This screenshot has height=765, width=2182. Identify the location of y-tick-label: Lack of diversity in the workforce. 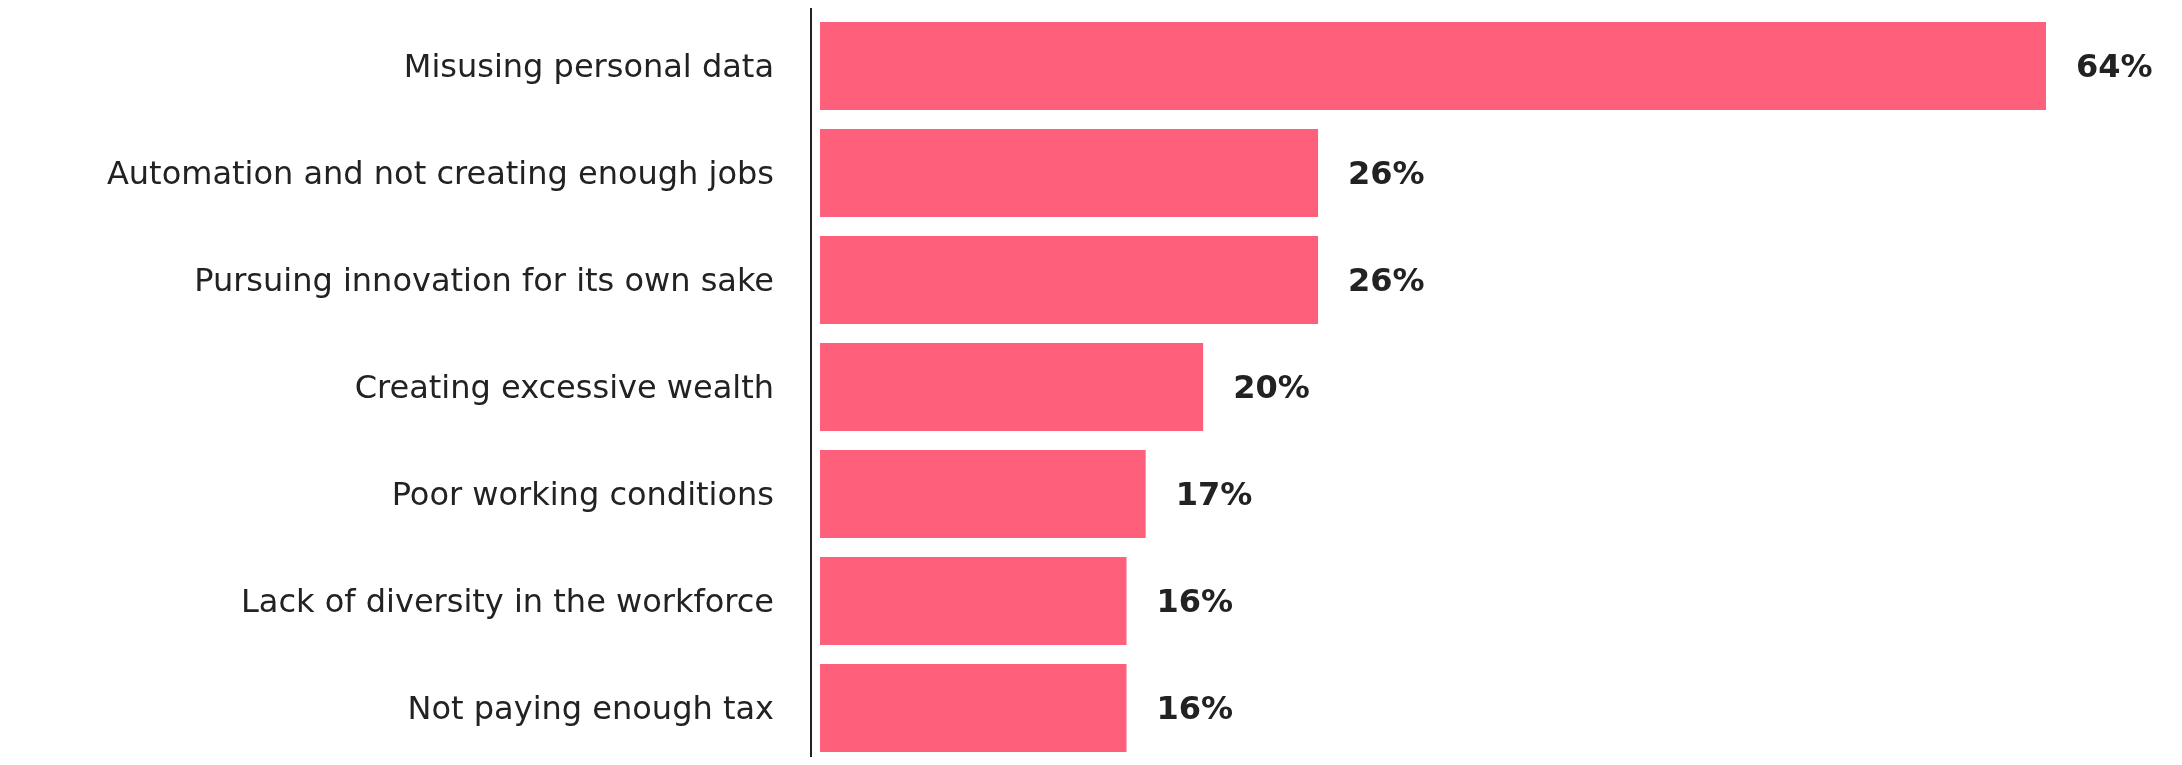
(507, 601).